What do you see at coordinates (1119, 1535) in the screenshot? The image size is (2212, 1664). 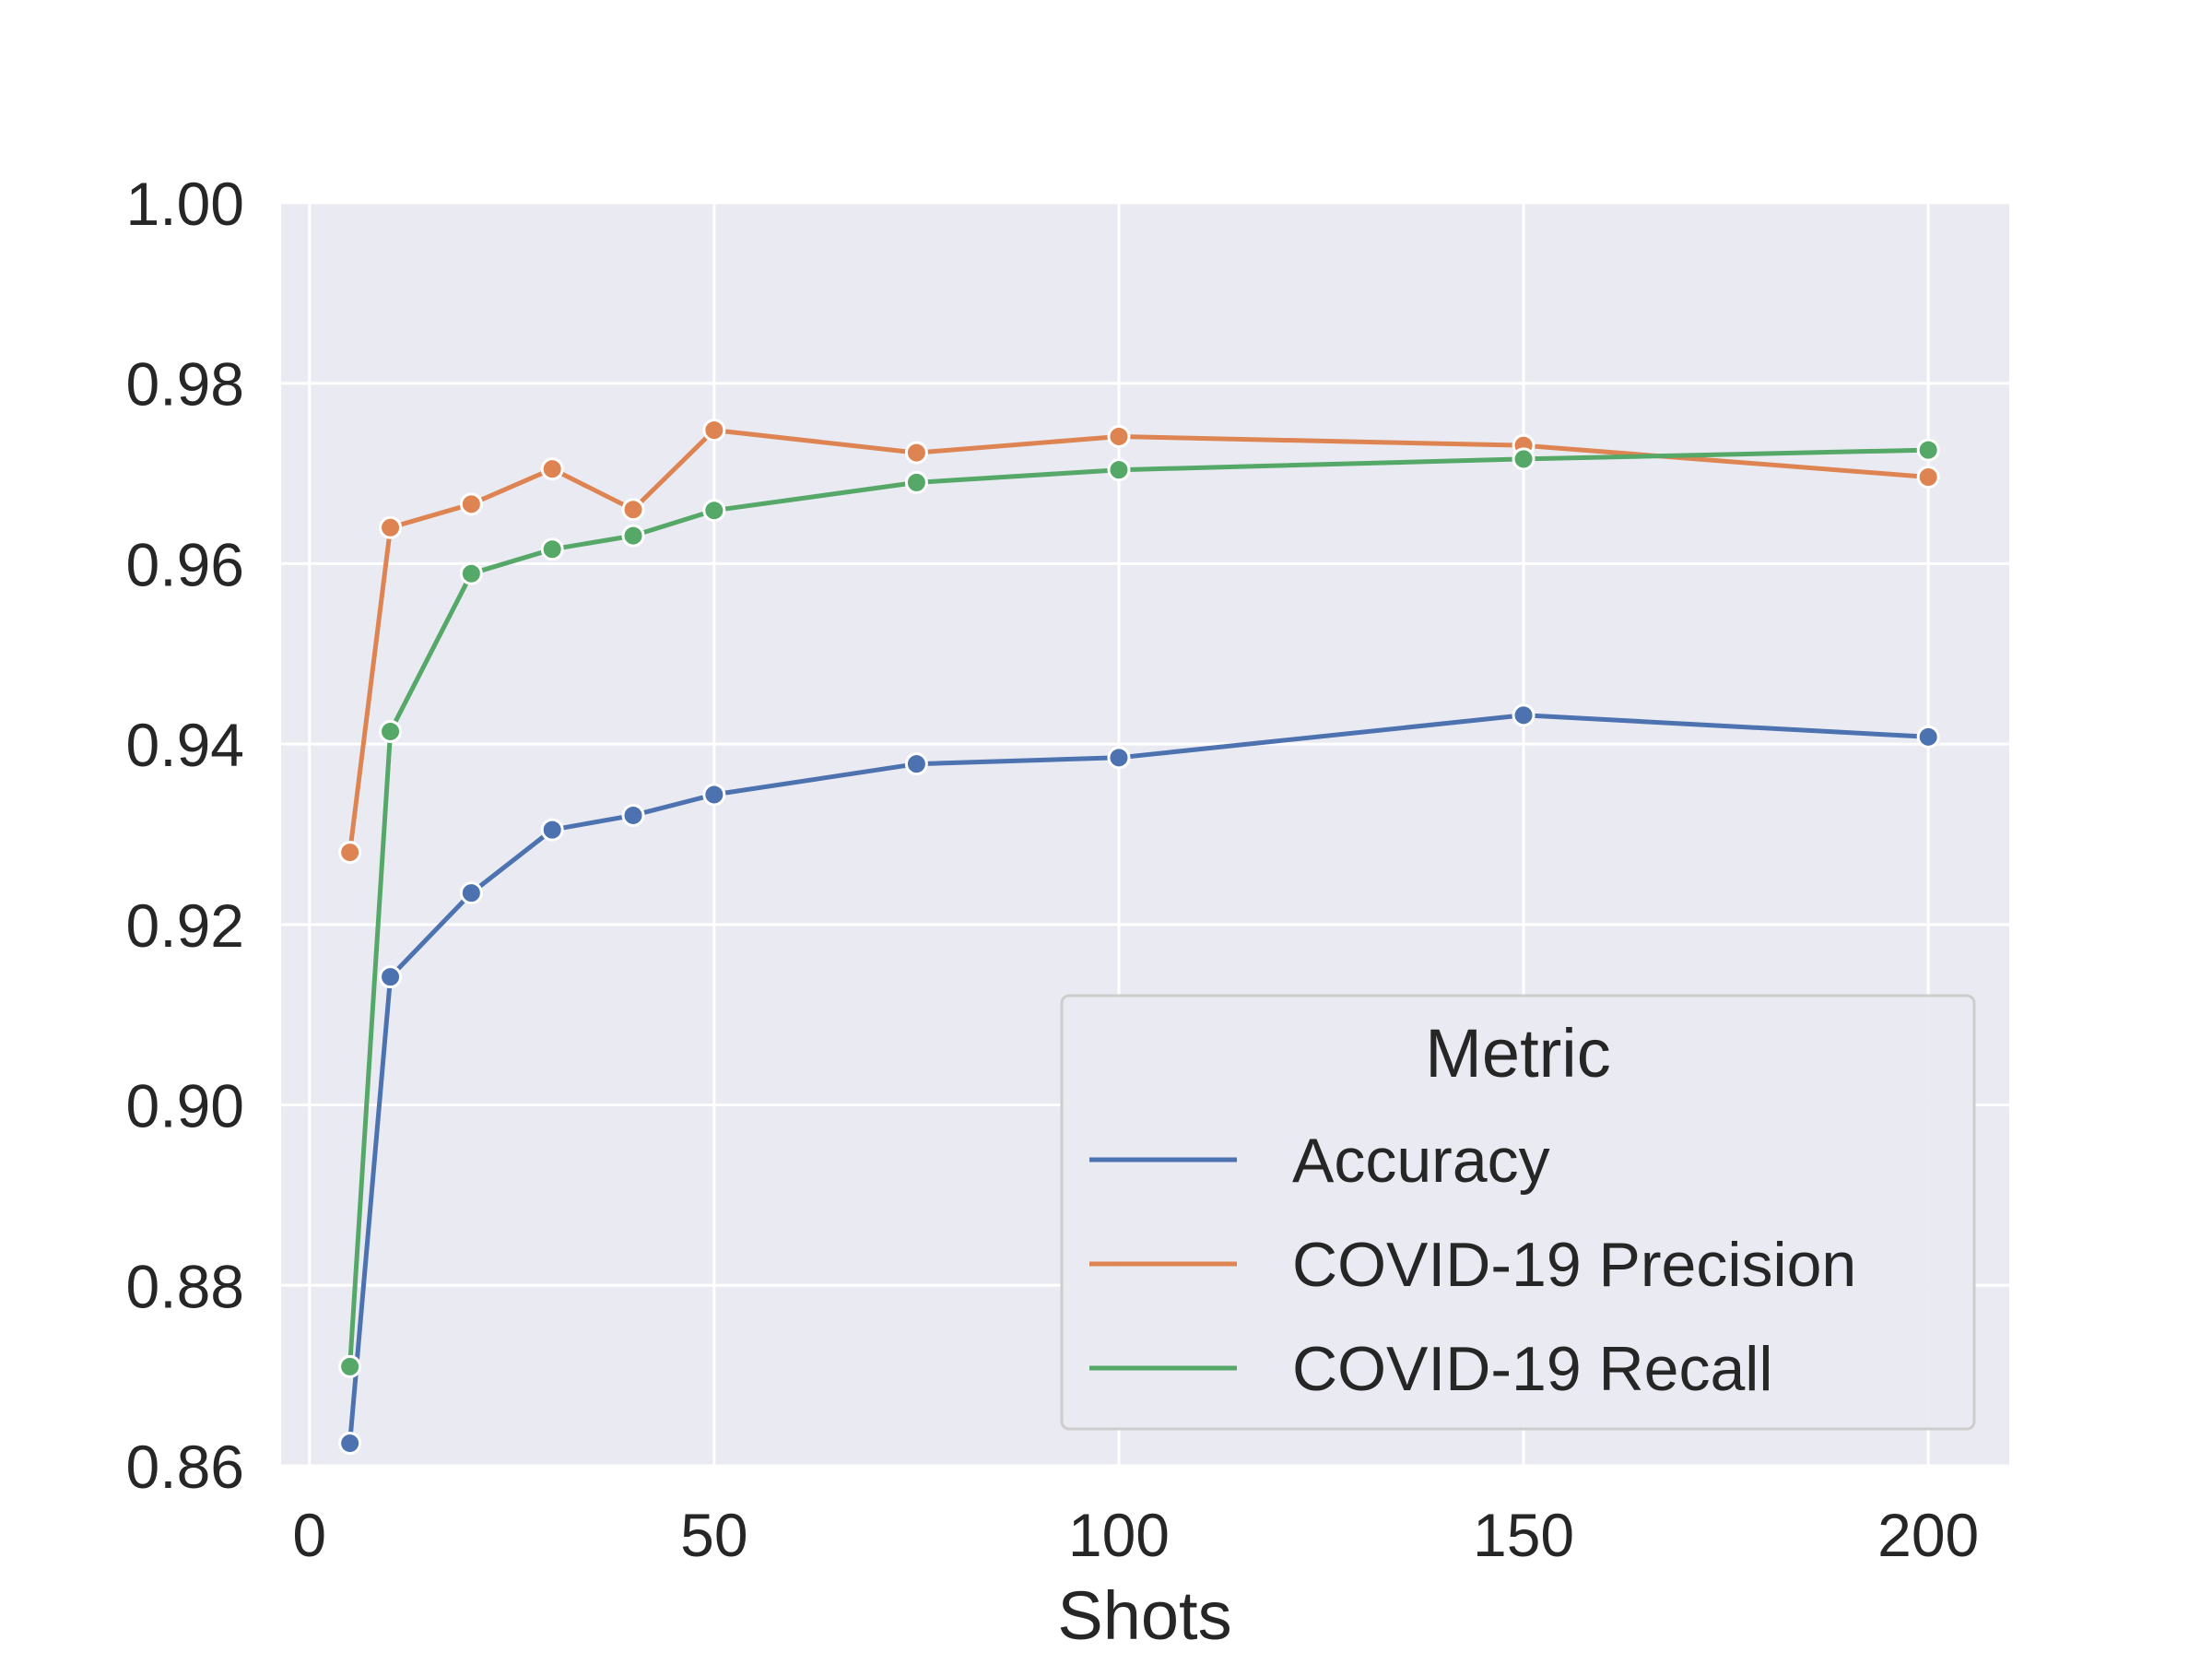 I see `x-tick-label: 100` at bounding box center [1119, 1535].